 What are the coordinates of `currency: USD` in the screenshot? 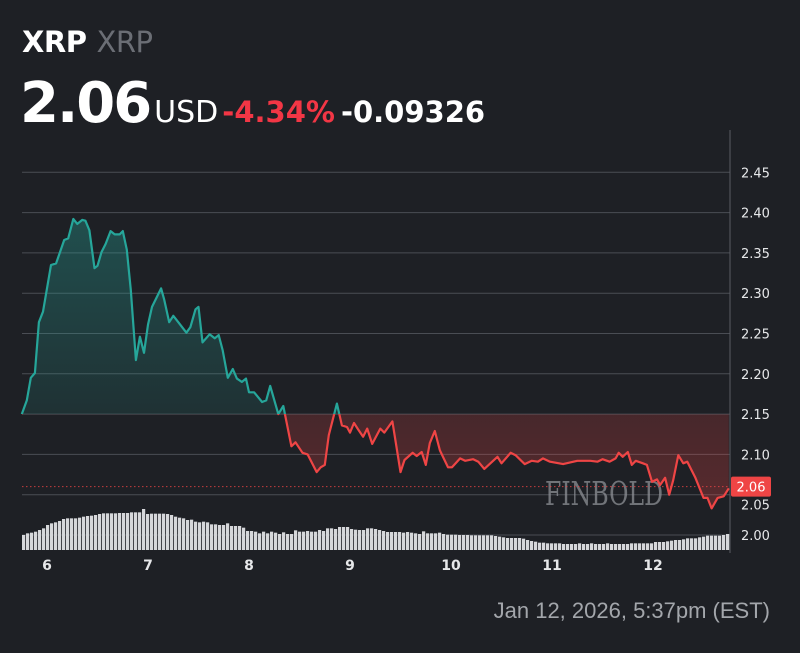 It's located at (186, 112).